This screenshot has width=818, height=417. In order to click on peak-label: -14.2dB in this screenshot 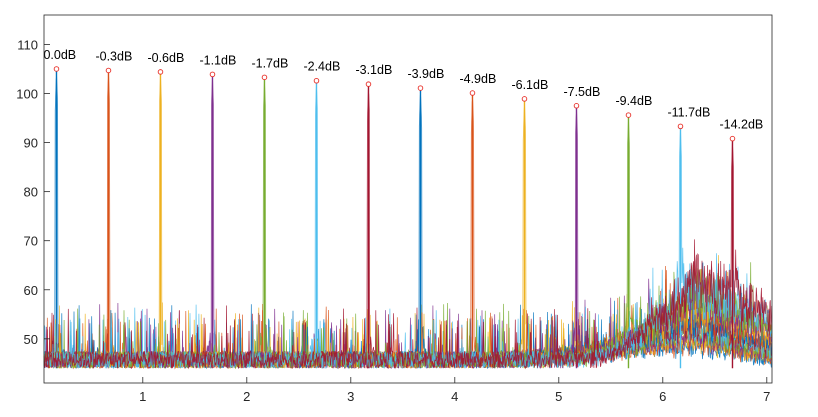, I will do `click(741, 125)`.